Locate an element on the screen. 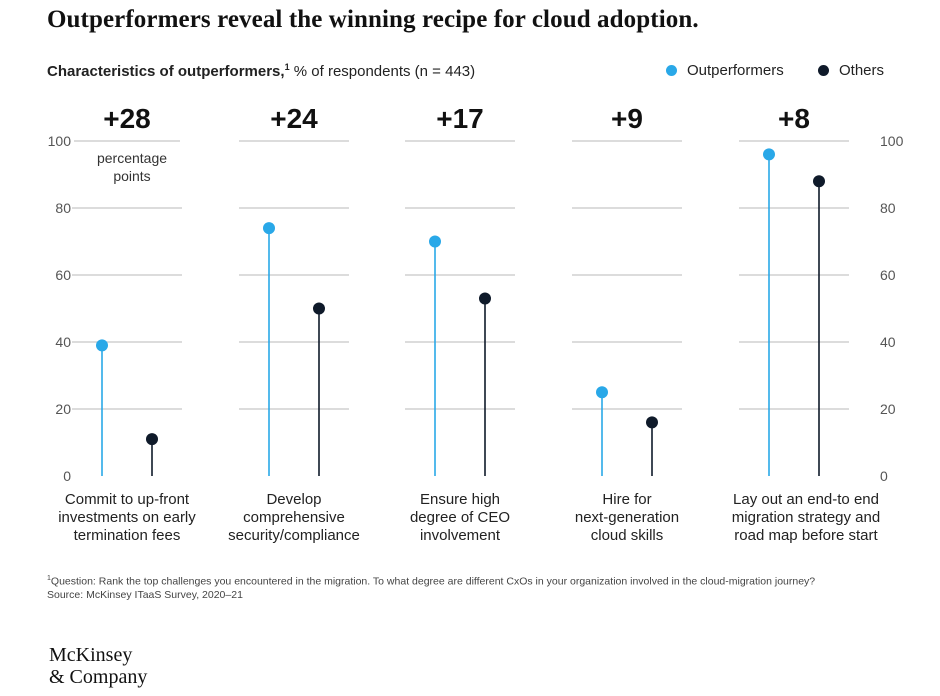 This screenshot has width=940, height=696. y-tick-right-100: 100 is located at coordinates (892, 141).